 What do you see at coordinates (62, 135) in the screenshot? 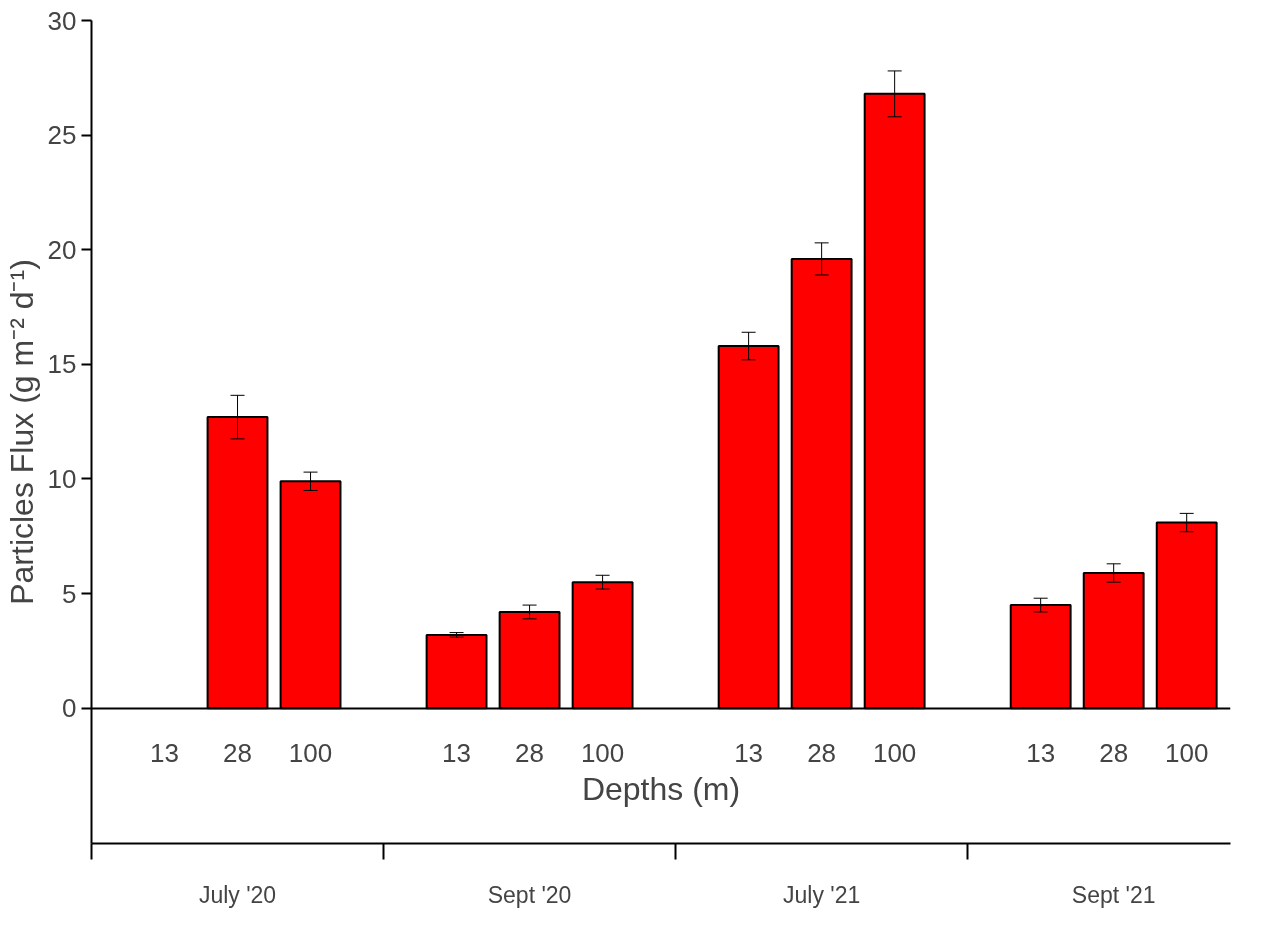
I see `y-tick-label: 25` at bounding box center [62, 135].